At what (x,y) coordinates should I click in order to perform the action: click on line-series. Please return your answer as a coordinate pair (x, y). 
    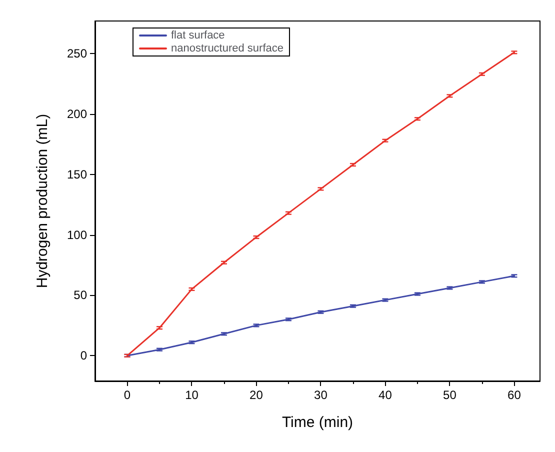
    Looking at the image, I should click on (320, 315).